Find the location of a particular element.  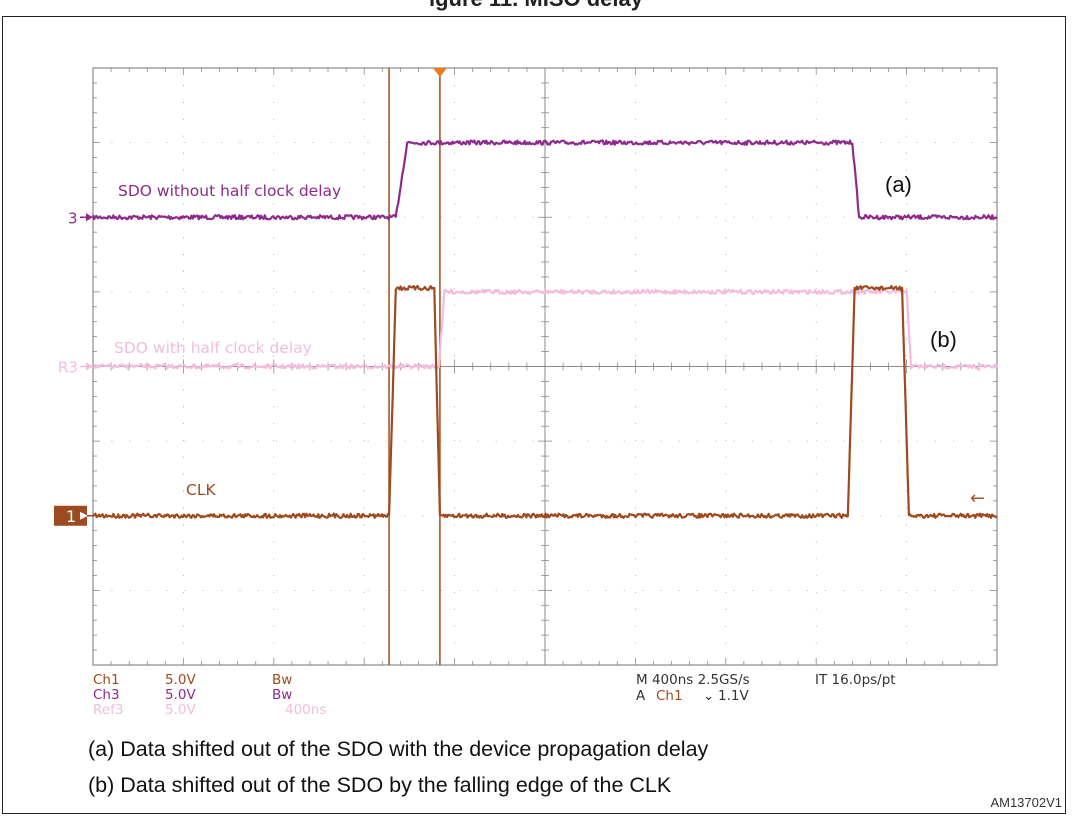

trace-ref3 is located at coordinates (545, 329).